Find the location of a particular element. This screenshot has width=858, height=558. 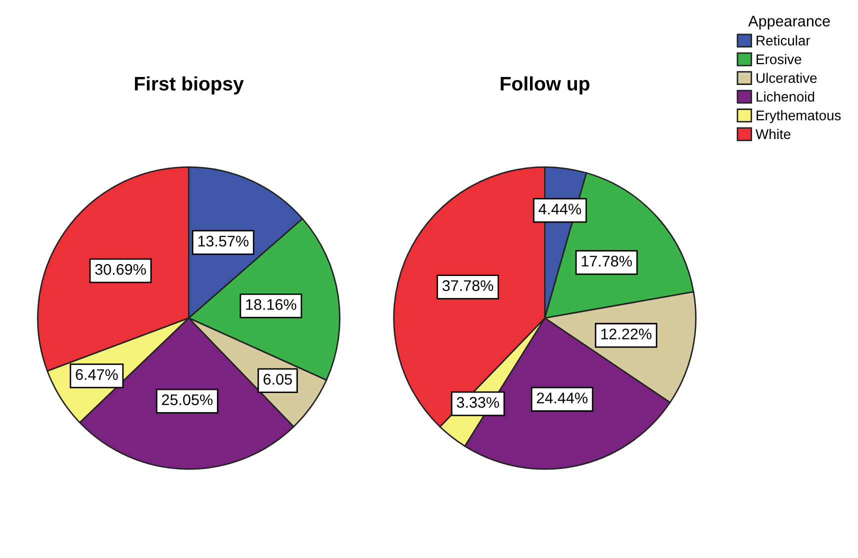

data-label: 6.05 is located at coordinates (278, 379).